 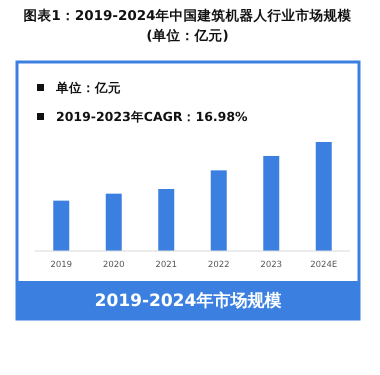 I want to click on x-tick-label: 2019, so click(x=61, y=265).